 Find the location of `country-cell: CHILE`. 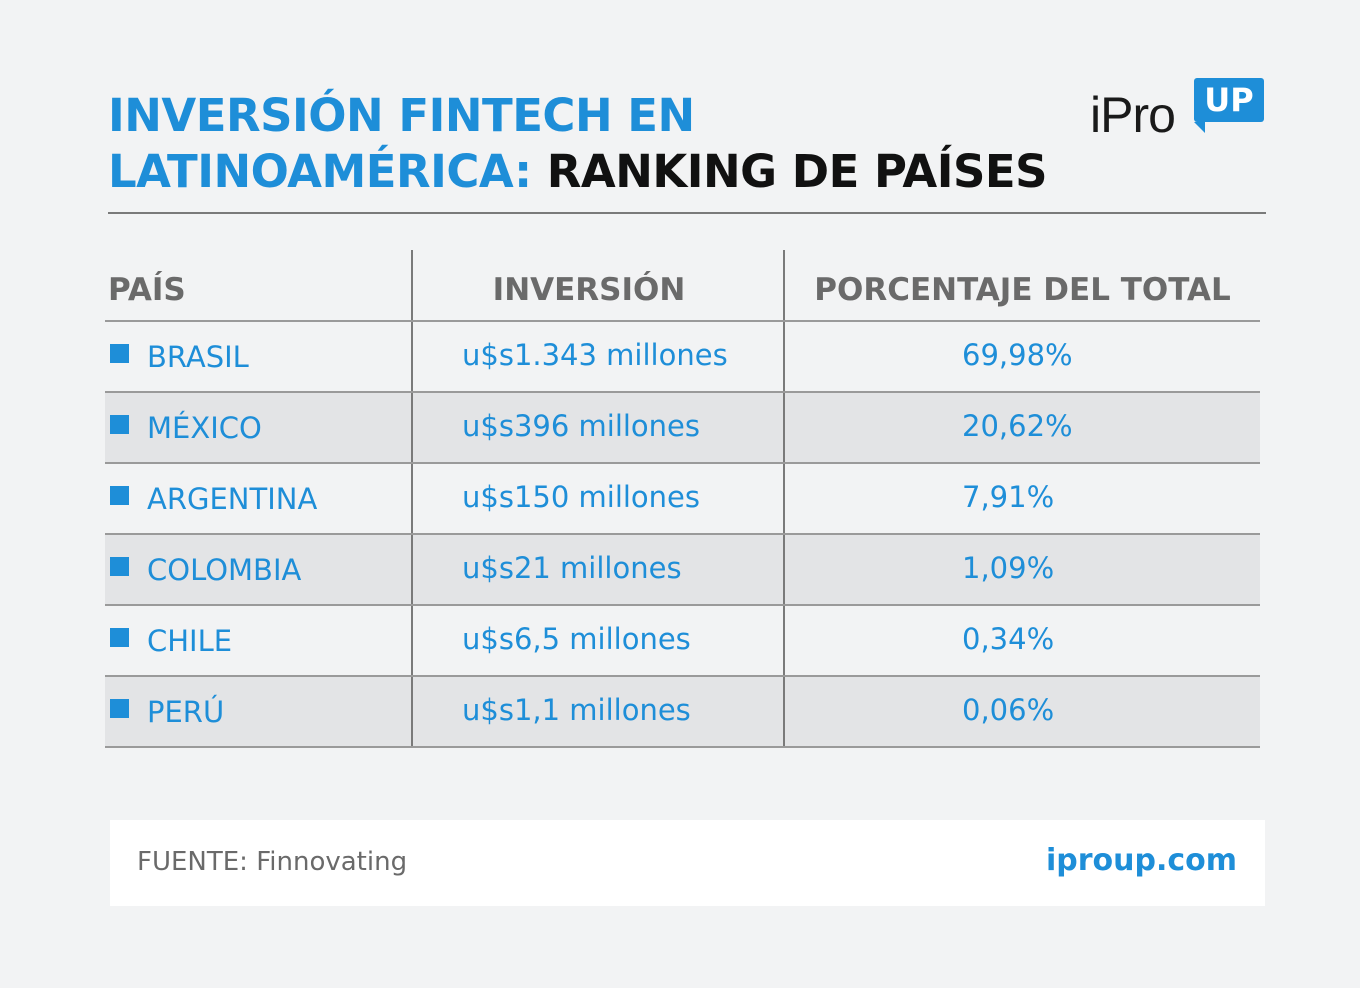

country-cell: CHILE is located at coordinates (258, 640).